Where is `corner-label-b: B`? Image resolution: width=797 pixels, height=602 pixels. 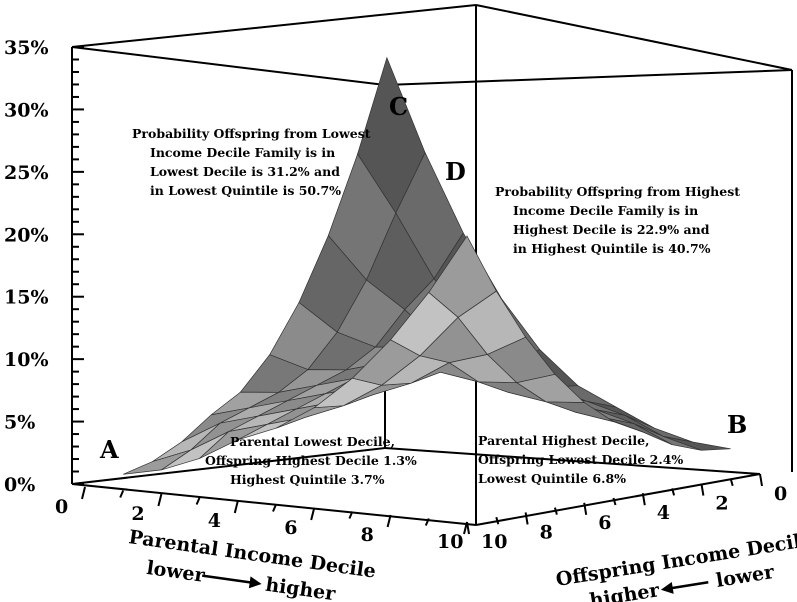
corner-label-b: B is located at coordinates (737, 424).